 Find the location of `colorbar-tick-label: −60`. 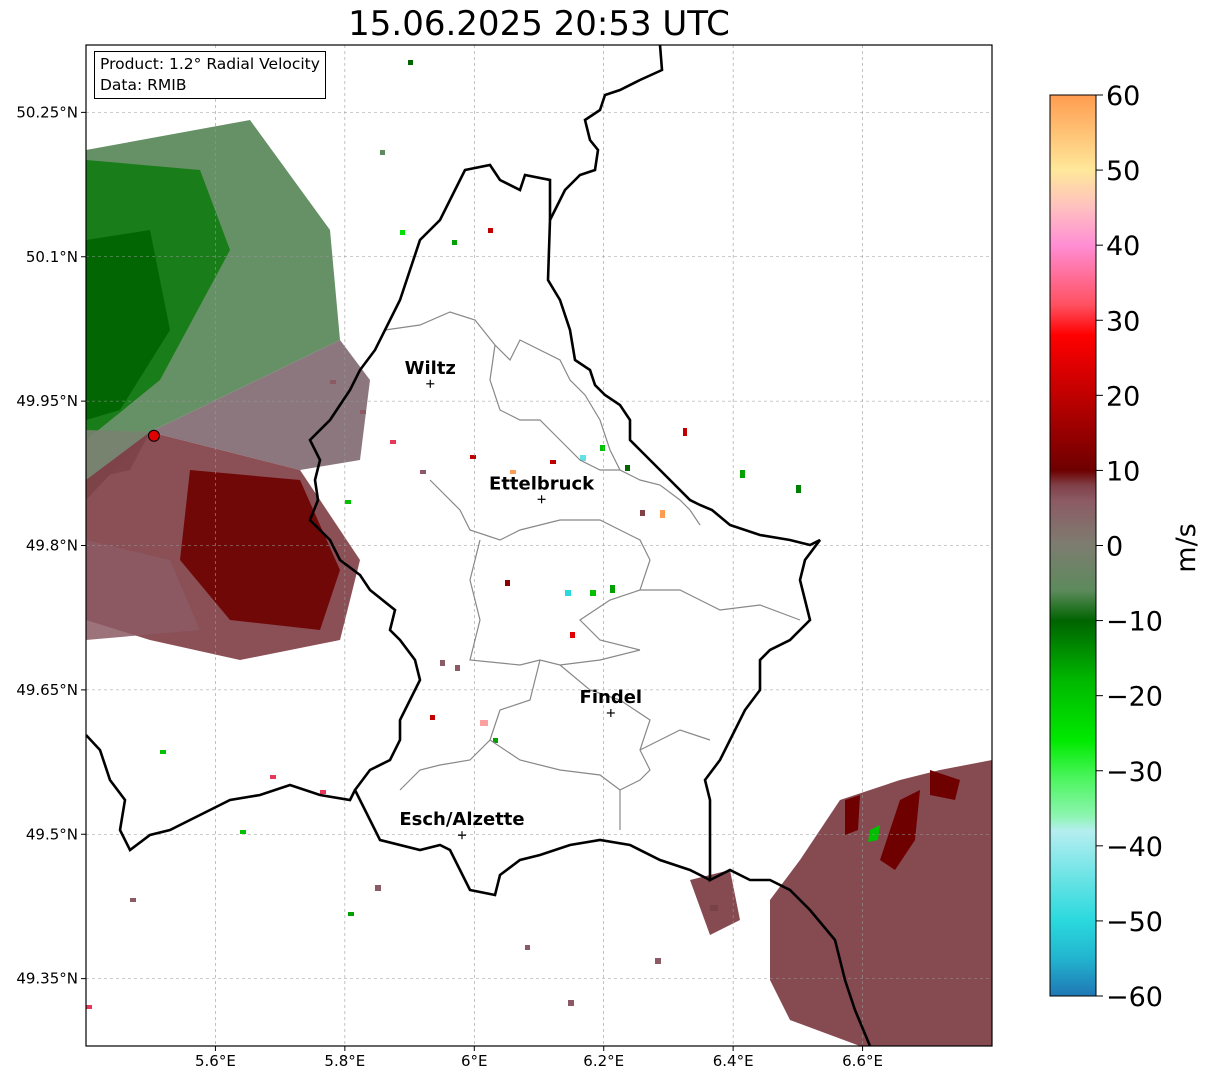

colorbar-tick-label: −60 is located at coordinates (1134, 997).